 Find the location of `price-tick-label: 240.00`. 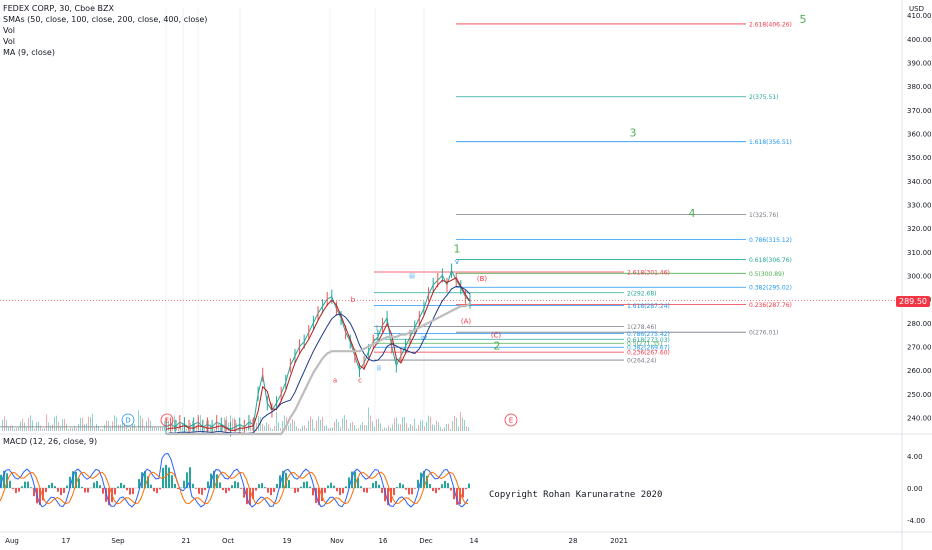

price-tick-label: 240.00 is located at coordinates (919, 418).